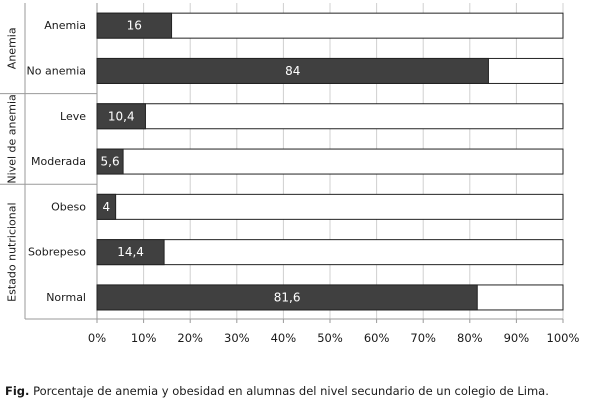 The image size is (597, 402). What do you see at coordinates (423, 338) in the screenshot?
I see `x-tick-label: 70%` at bounding box center [423, 338].